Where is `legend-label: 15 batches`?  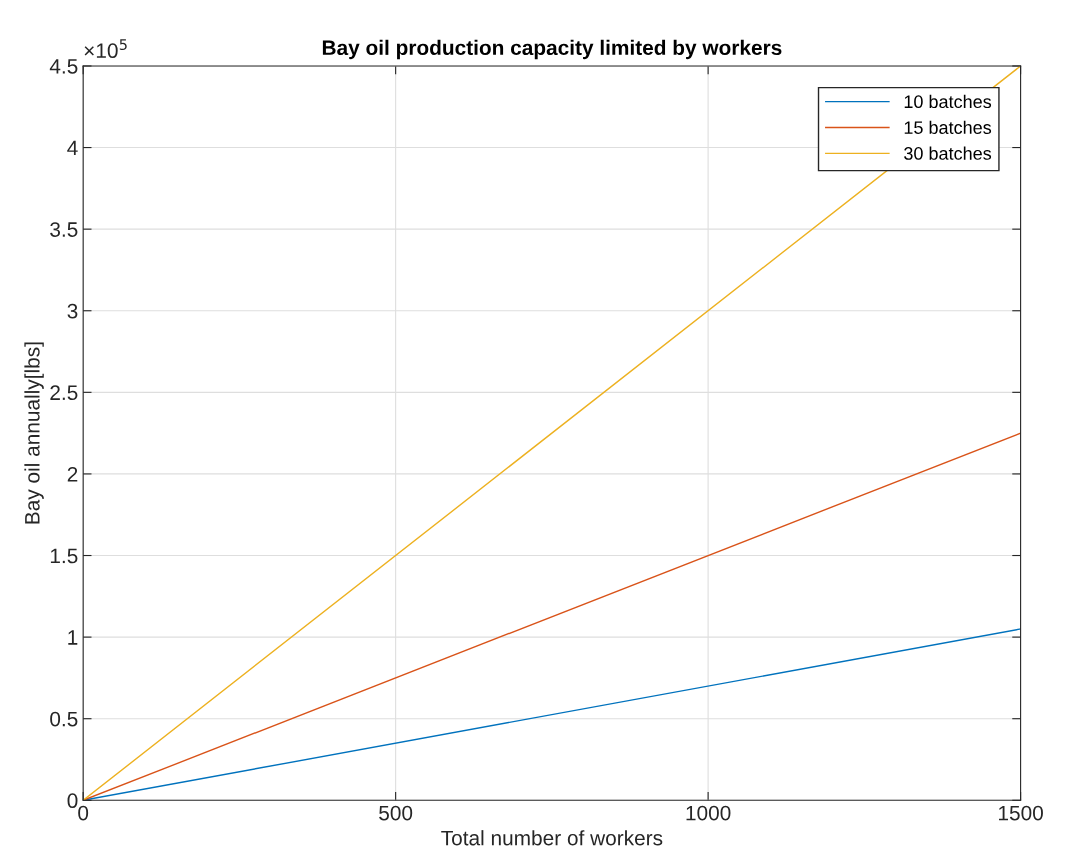 legend-label: 15 batches is located at coordinates (948, 127).